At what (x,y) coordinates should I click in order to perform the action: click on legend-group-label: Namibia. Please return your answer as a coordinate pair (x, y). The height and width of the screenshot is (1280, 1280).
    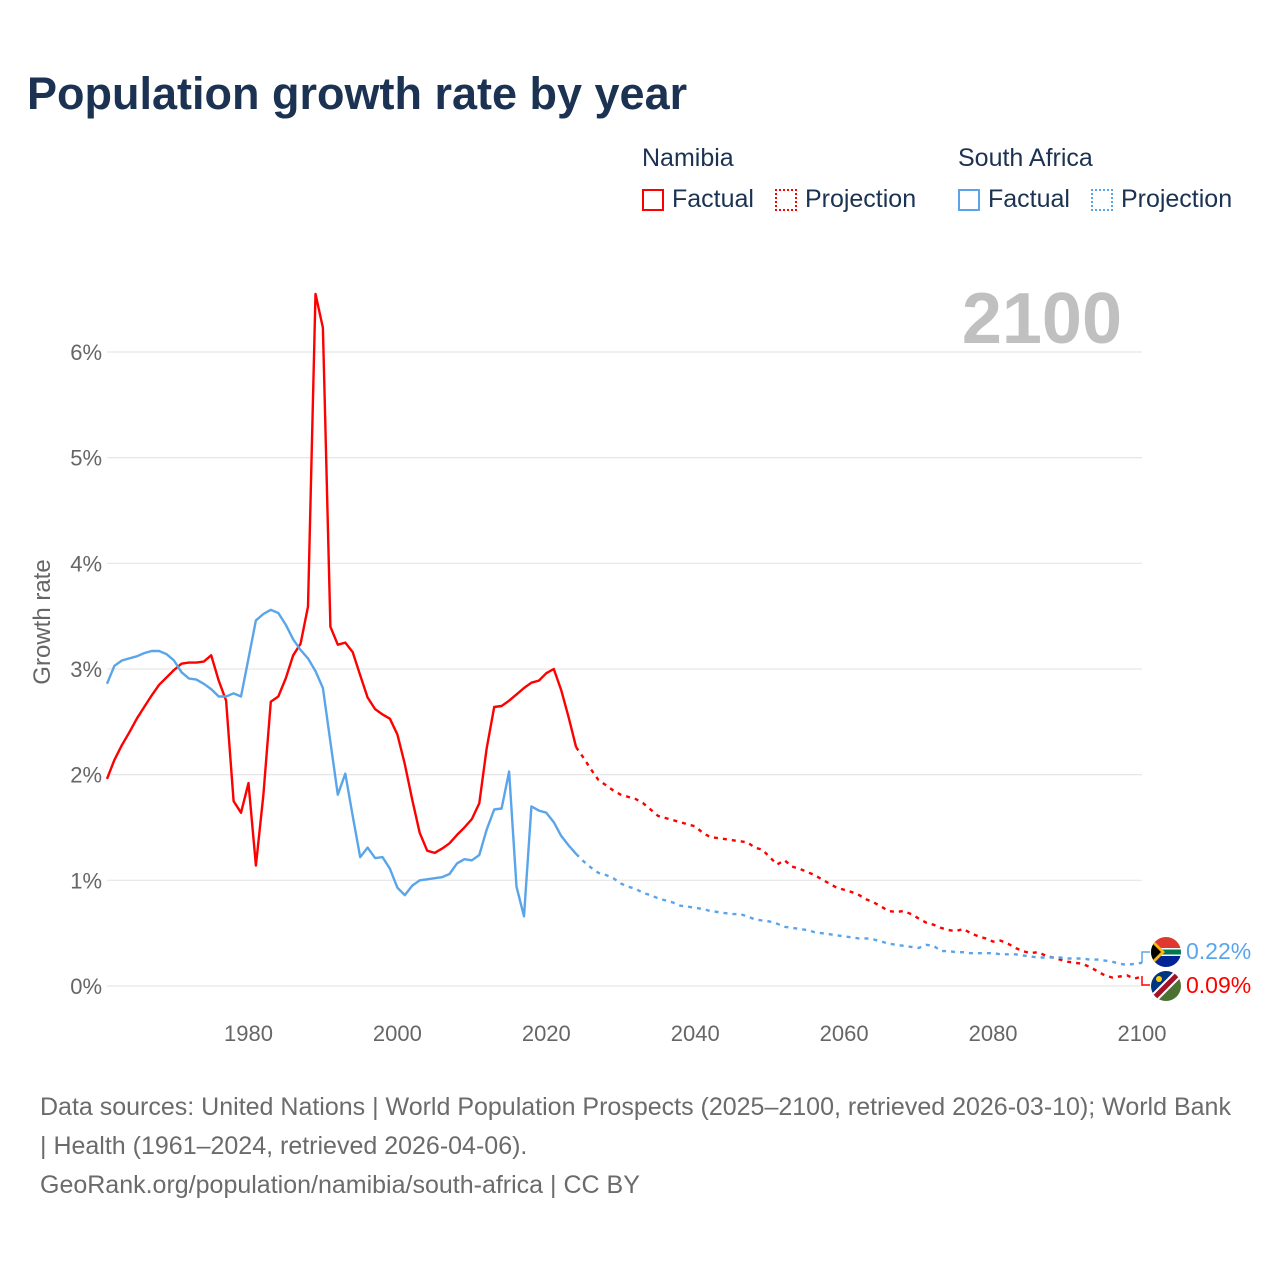
    Looking at the image, I should click on (688, 158).